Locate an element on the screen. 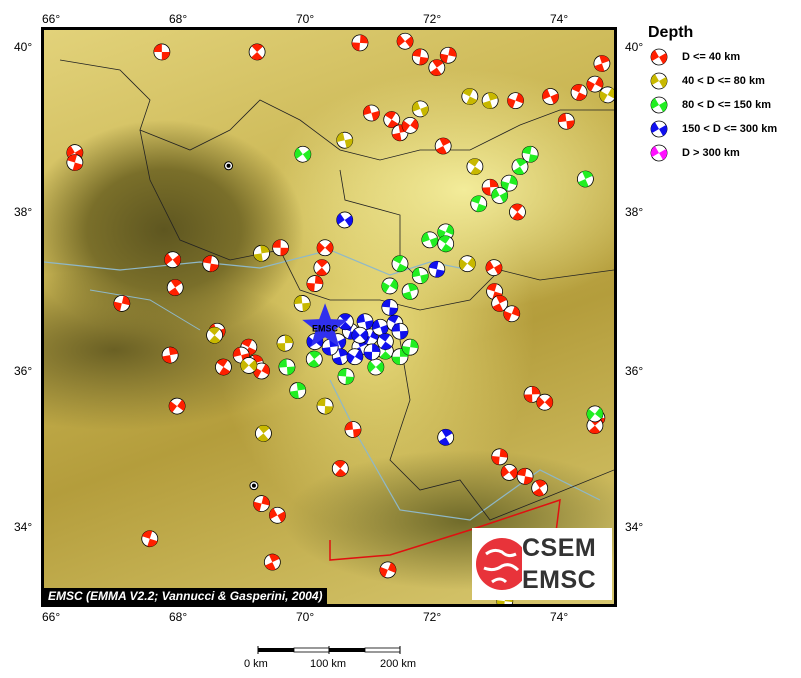 The width and height of the screenshot is (801, 678). lon-tick-label: 74° is located at coordinates (559, 19).